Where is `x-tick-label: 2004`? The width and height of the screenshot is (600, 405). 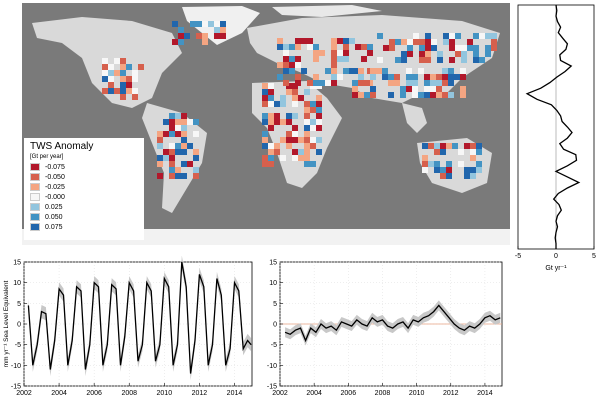
x-tick-label: 2004 is located at coordinates (314, 393).